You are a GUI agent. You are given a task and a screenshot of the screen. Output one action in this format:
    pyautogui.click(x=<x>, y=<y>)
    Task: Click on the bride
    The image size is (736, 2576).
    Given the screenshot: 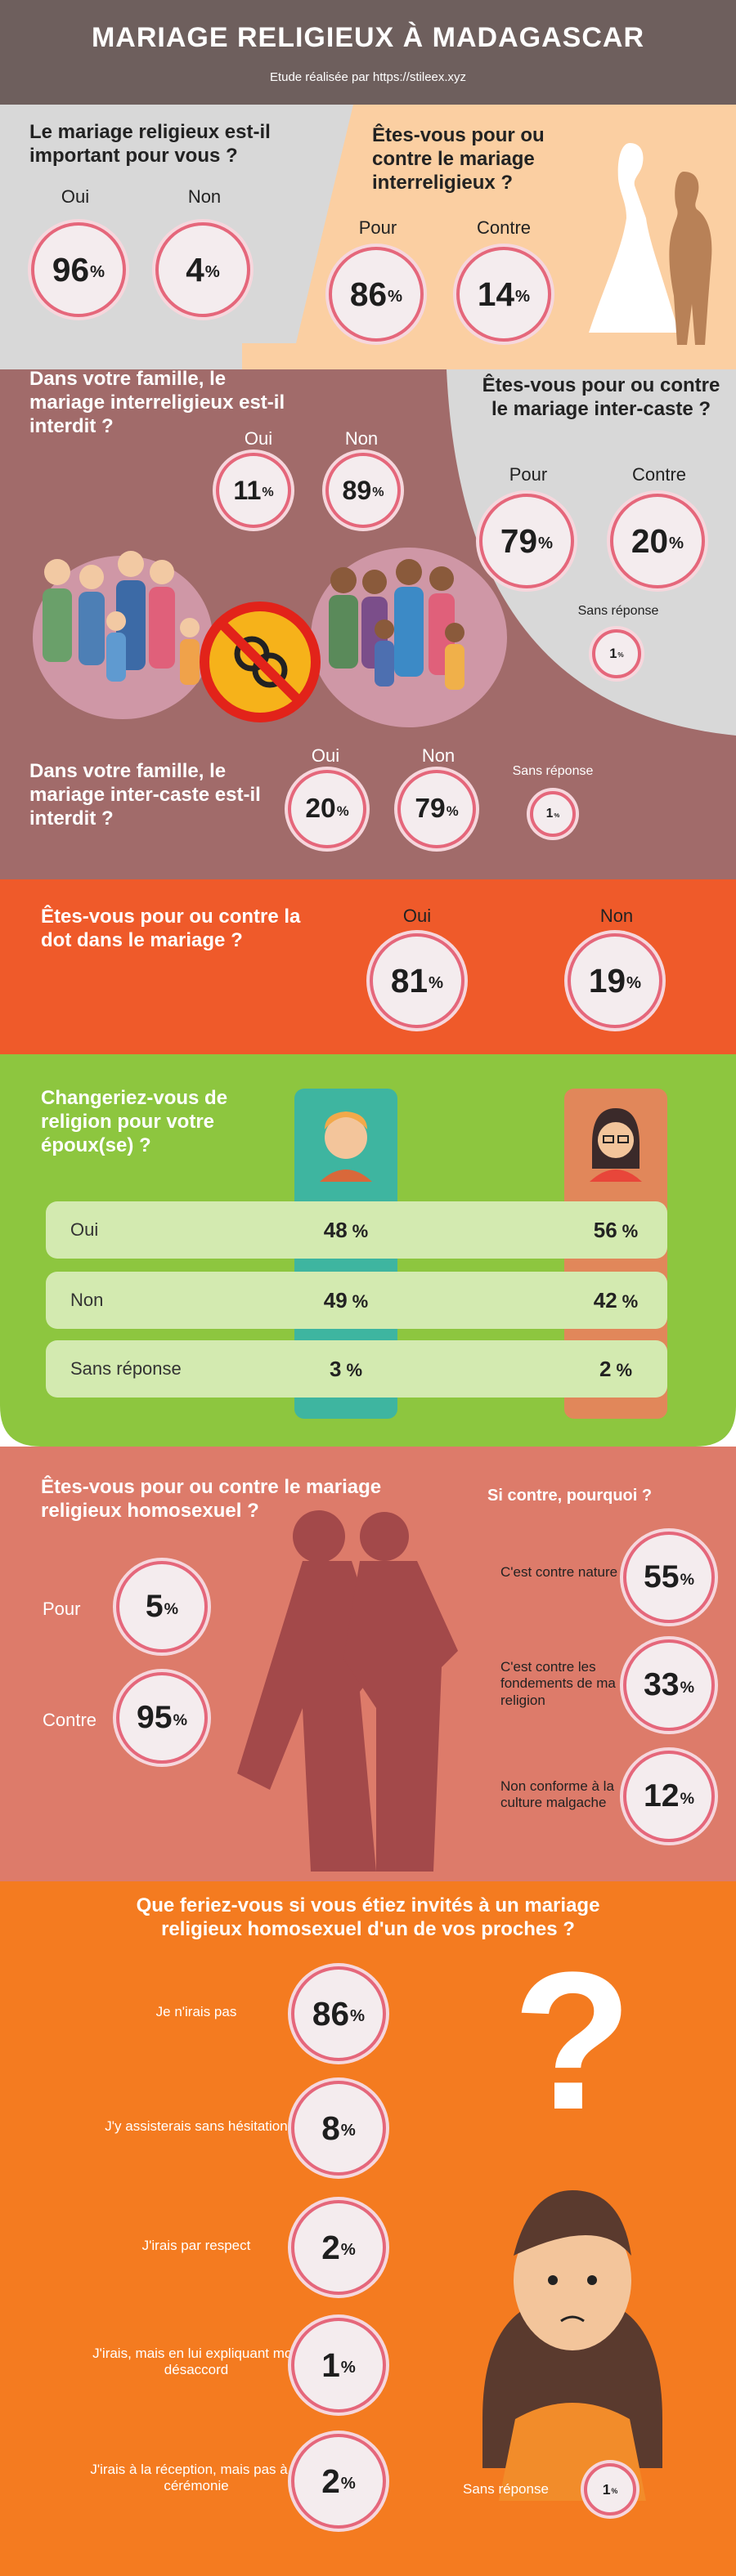 What is the action you would take?
    pyautogui.click(x=634, y=238)
    